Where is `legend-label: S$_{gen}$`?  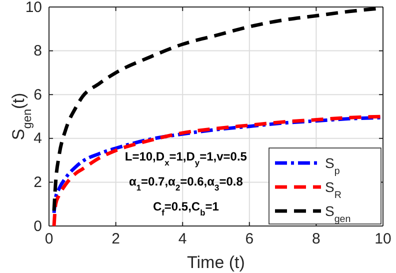 legend-label: S$_{gen}$ is located at coordinates (338, 213).